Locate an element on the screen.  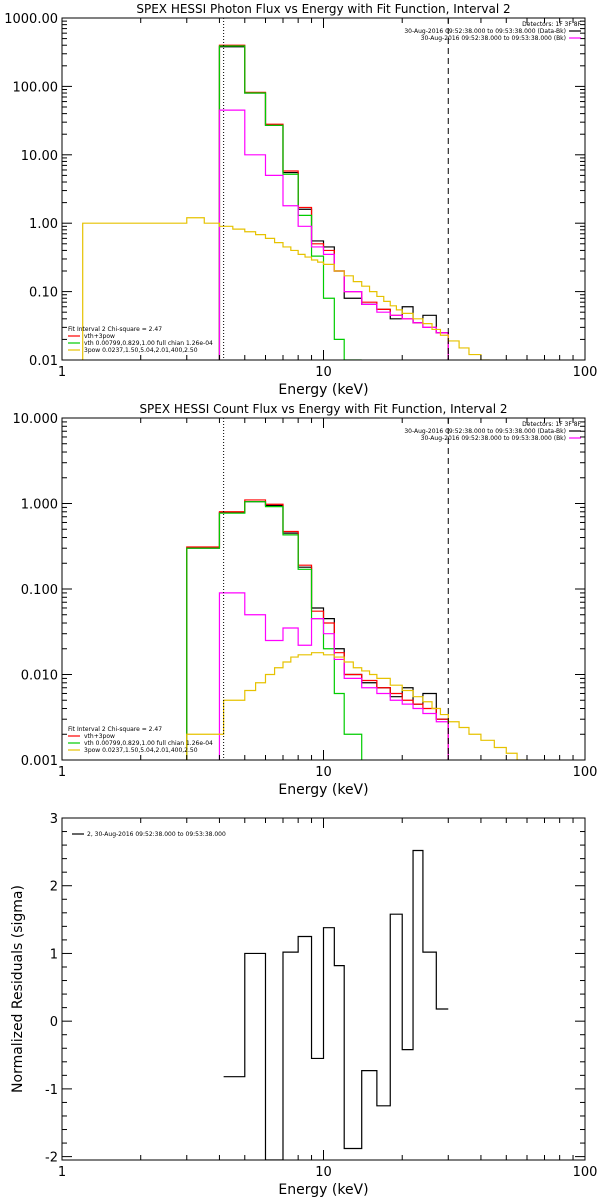
y-tick-label: 10.00 is located at coordinates (39, 156).